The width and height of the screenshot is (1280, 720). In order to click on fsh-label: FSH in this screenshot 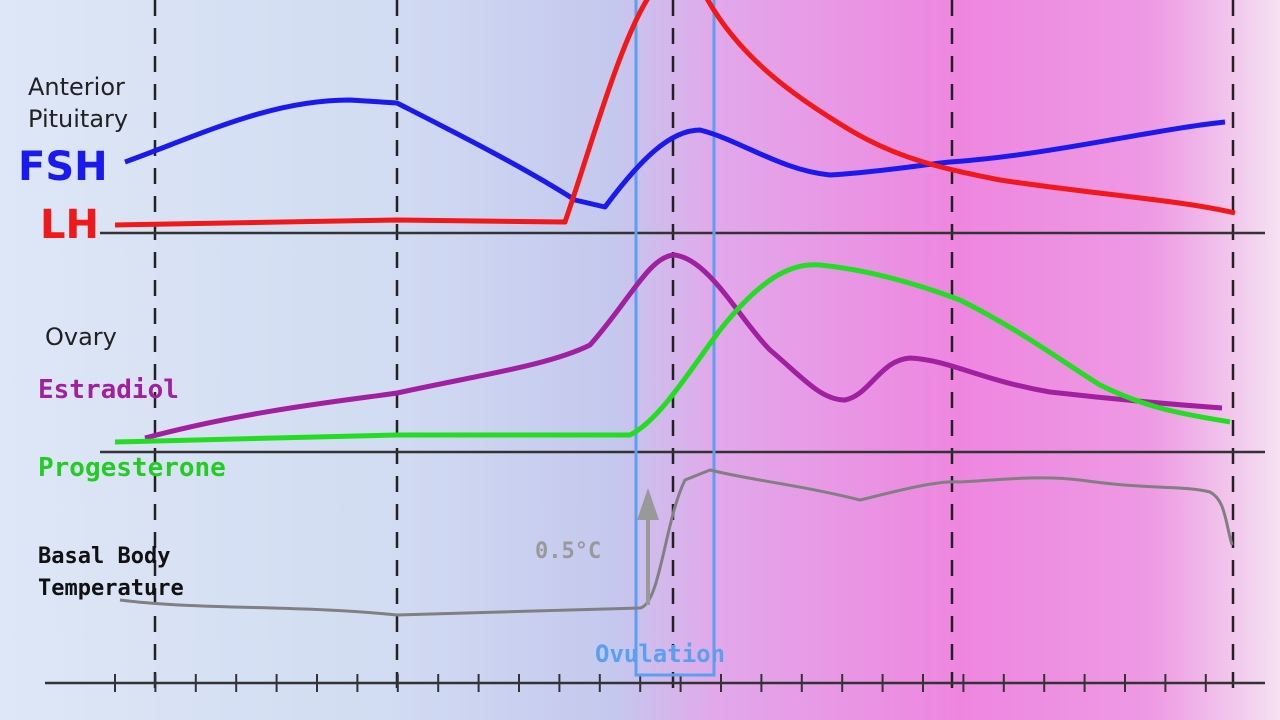, I will do `click(63, 167)`.